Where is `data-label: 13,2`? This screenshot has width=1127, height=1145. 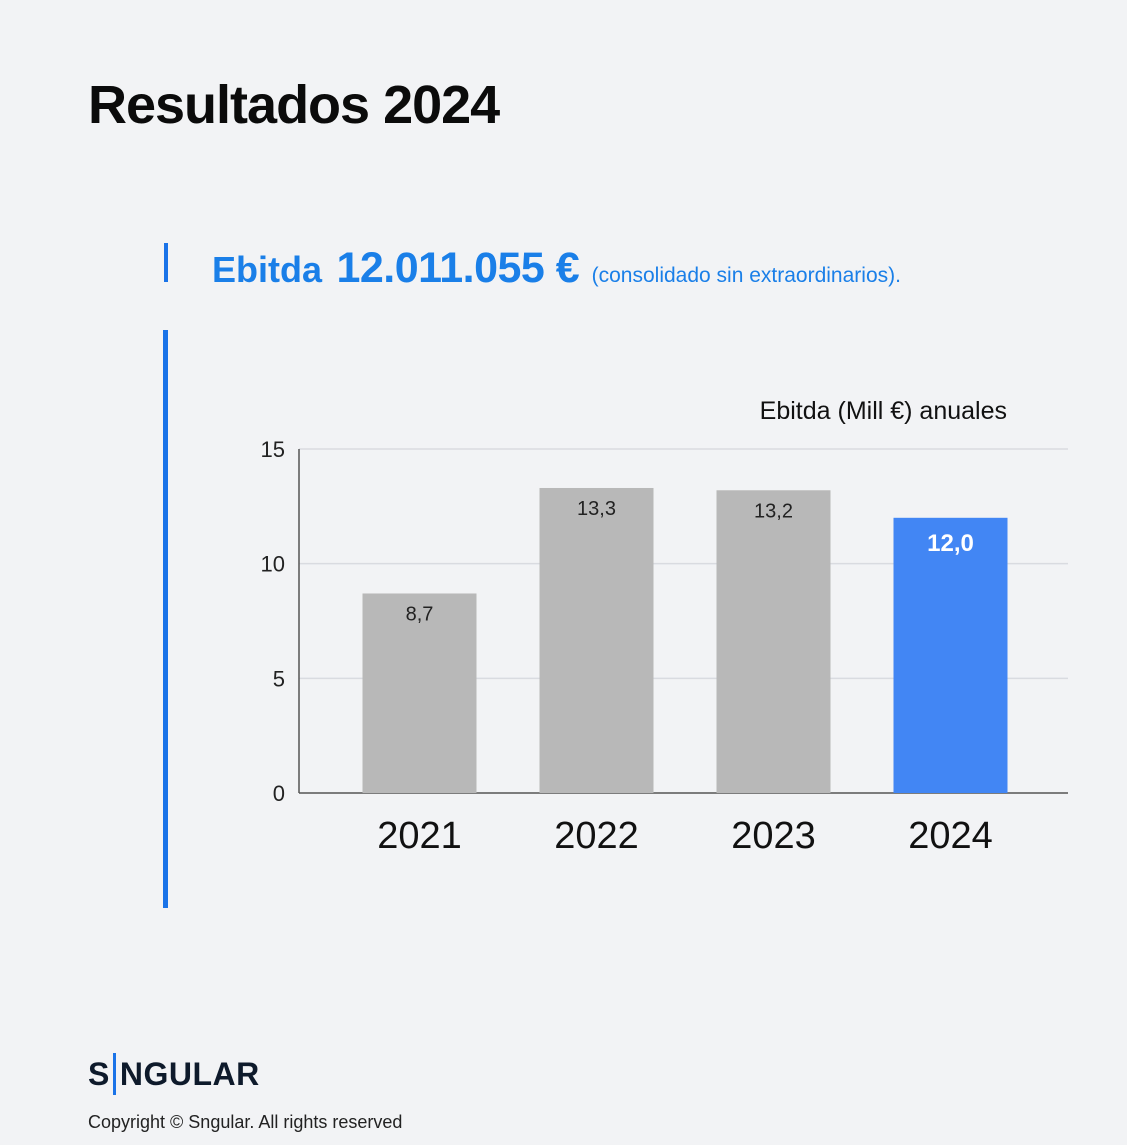
data-label: 13,2 is located at coordinates (773, 511).